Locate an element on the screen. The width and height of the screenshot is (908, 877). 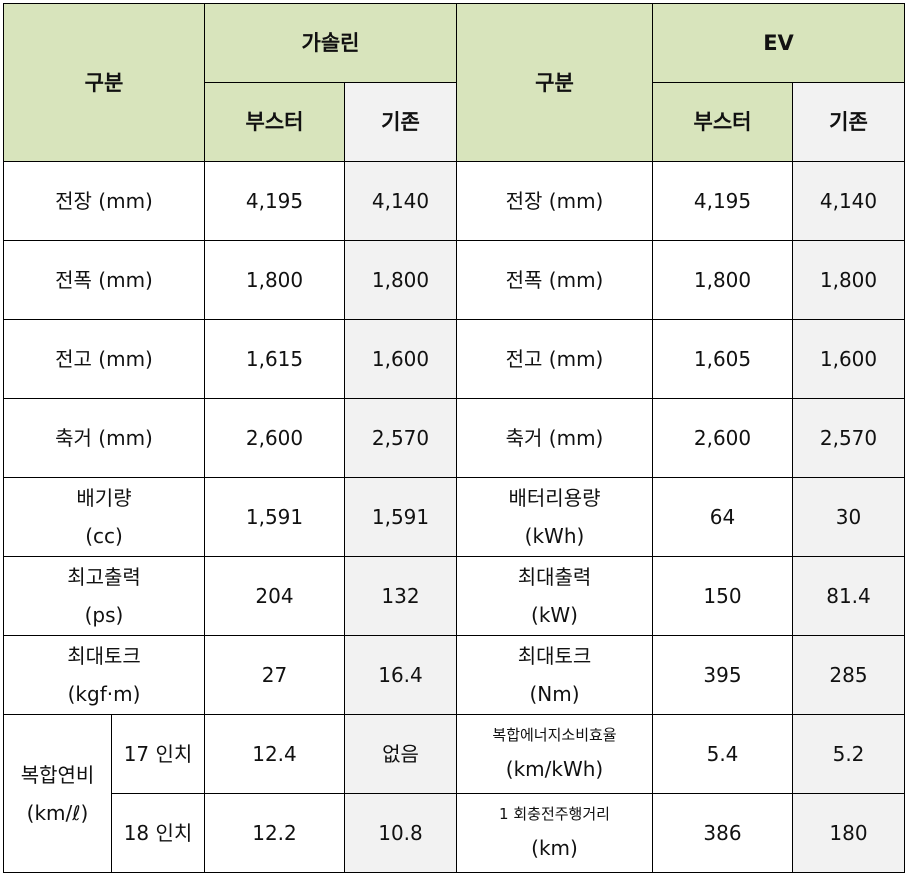
cell-ev-booster: 4,195 is located at coordinates (722, 201).